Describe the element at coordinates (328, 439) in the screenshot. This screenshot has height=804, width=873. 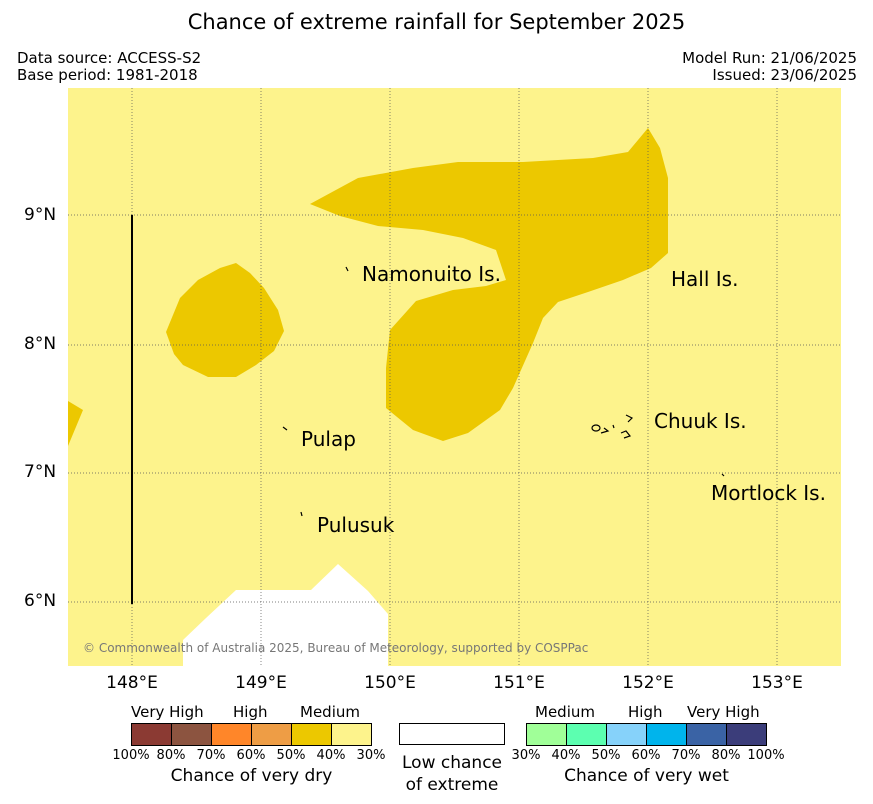
I see `place-label-pulap: Pulap` at that location.